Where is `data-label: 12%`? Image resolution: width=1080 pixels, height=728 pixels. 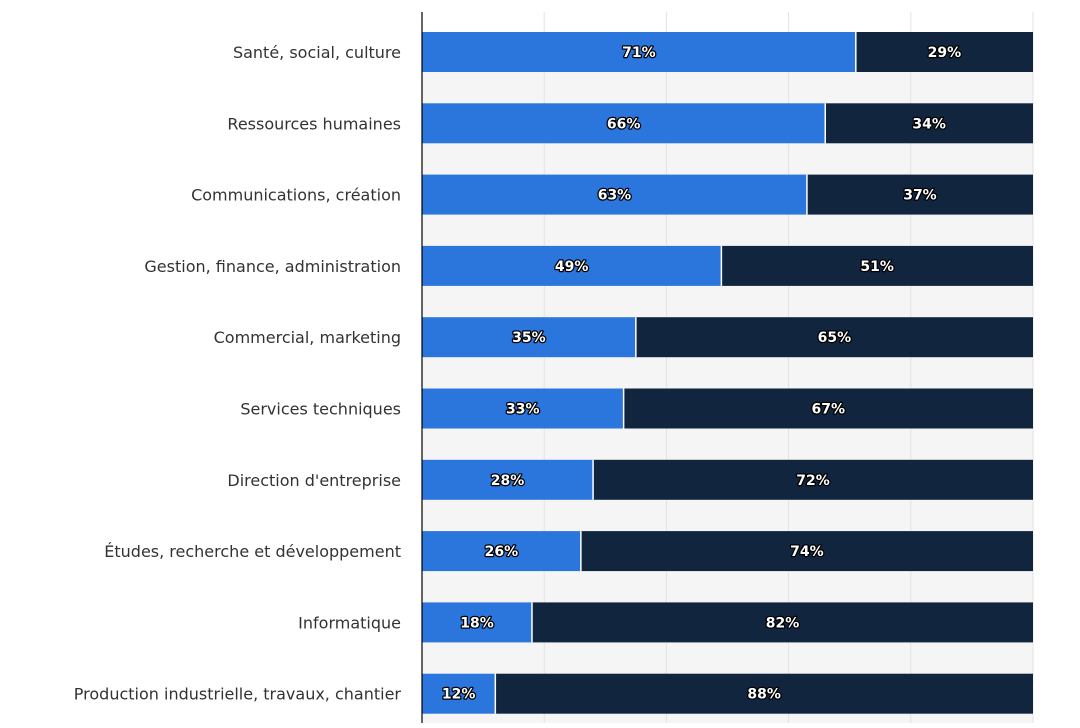 data-label: 12% is located at coordinates (459, 695).